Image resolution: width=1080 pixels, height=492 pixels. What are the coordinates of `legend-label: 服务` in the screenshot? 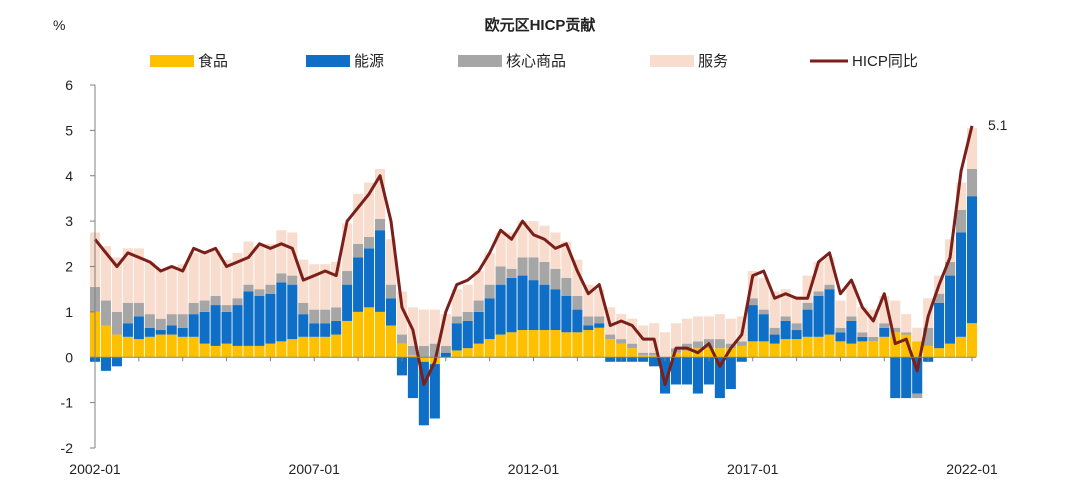 It's located at (713, 61).